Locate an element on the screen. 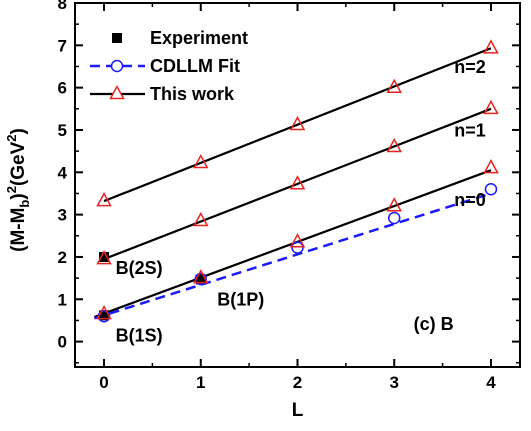  legend-marker-square is located at coordinates (117, 38).